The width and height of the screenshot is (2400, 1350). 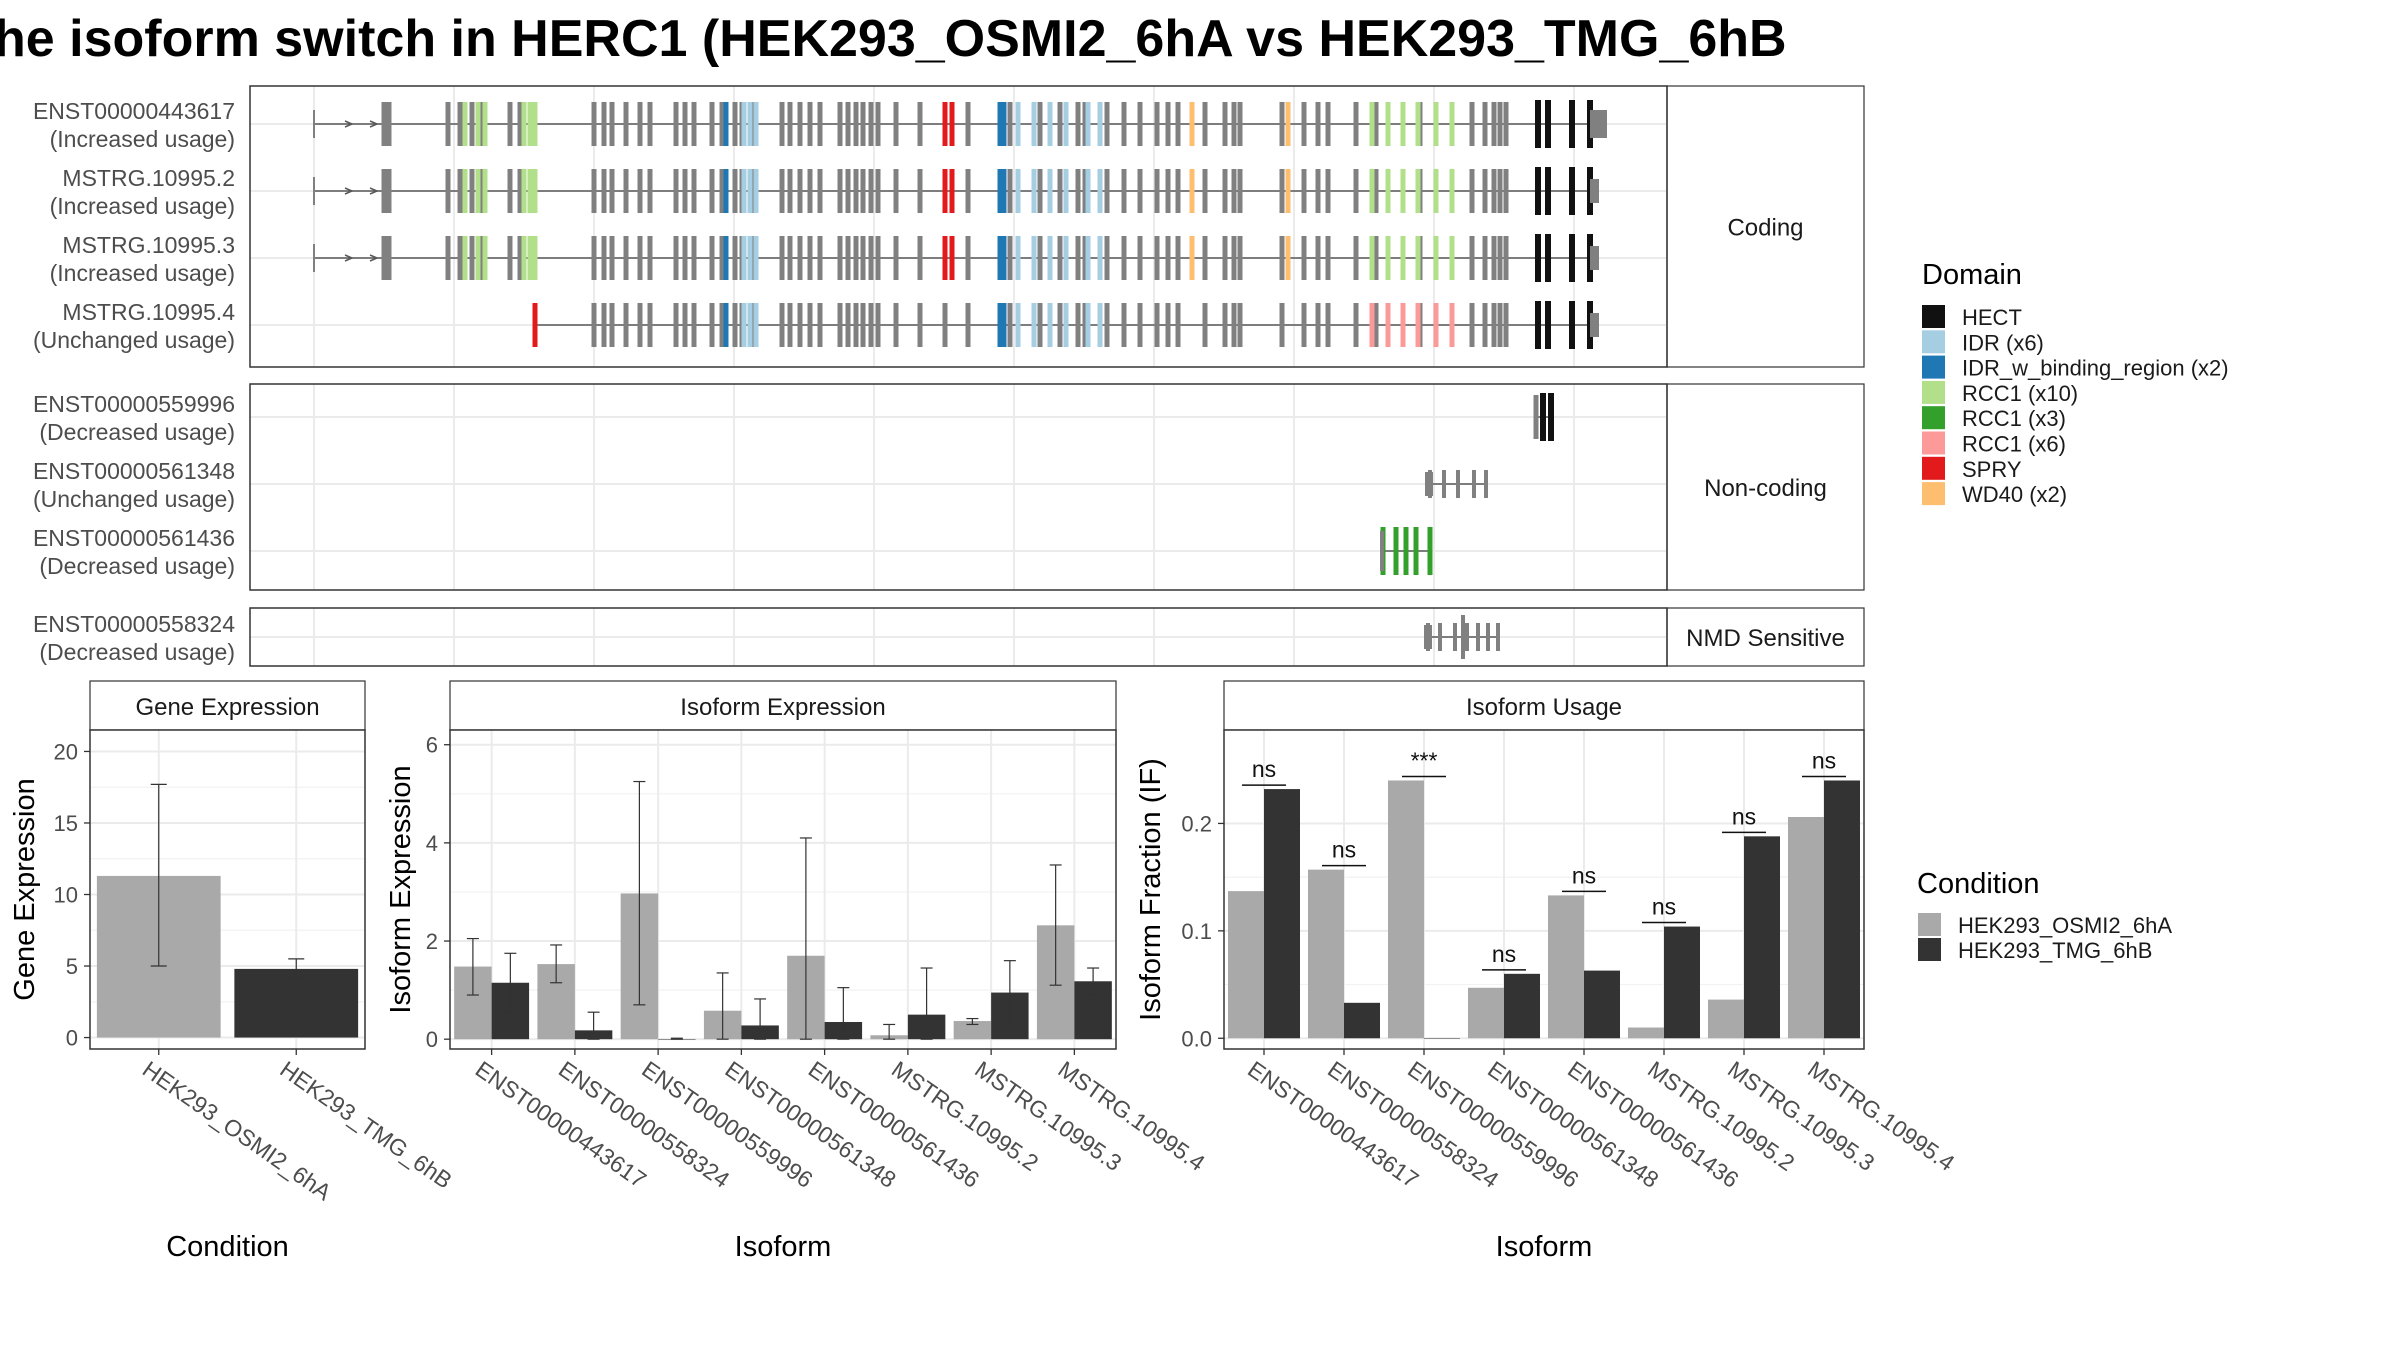 I want to click on y-axis-label: Gene Expression, so click(x=25, y=889).